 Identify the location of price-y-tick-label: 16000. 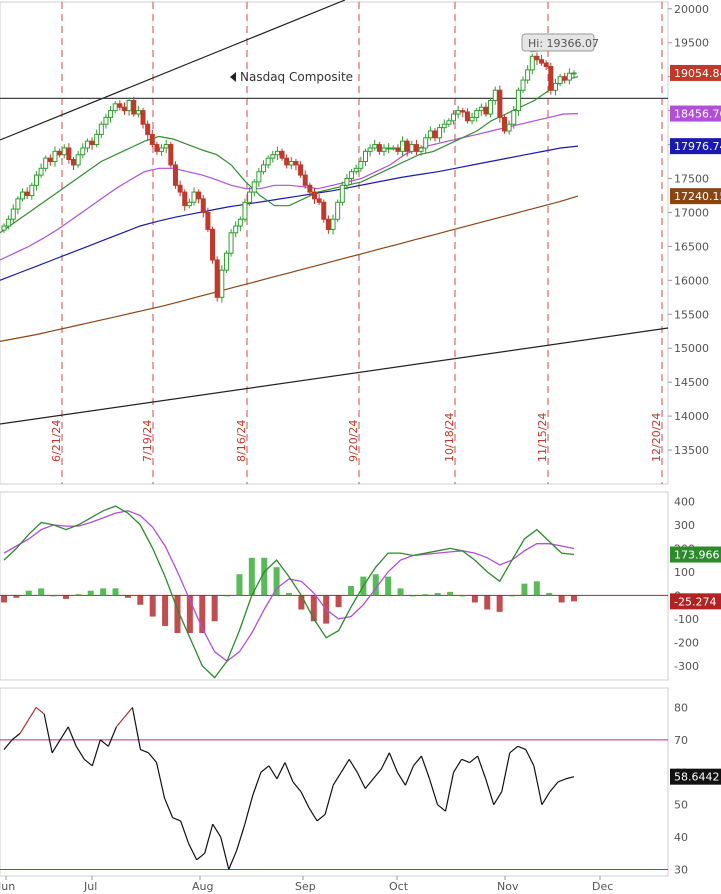
(691, 280).